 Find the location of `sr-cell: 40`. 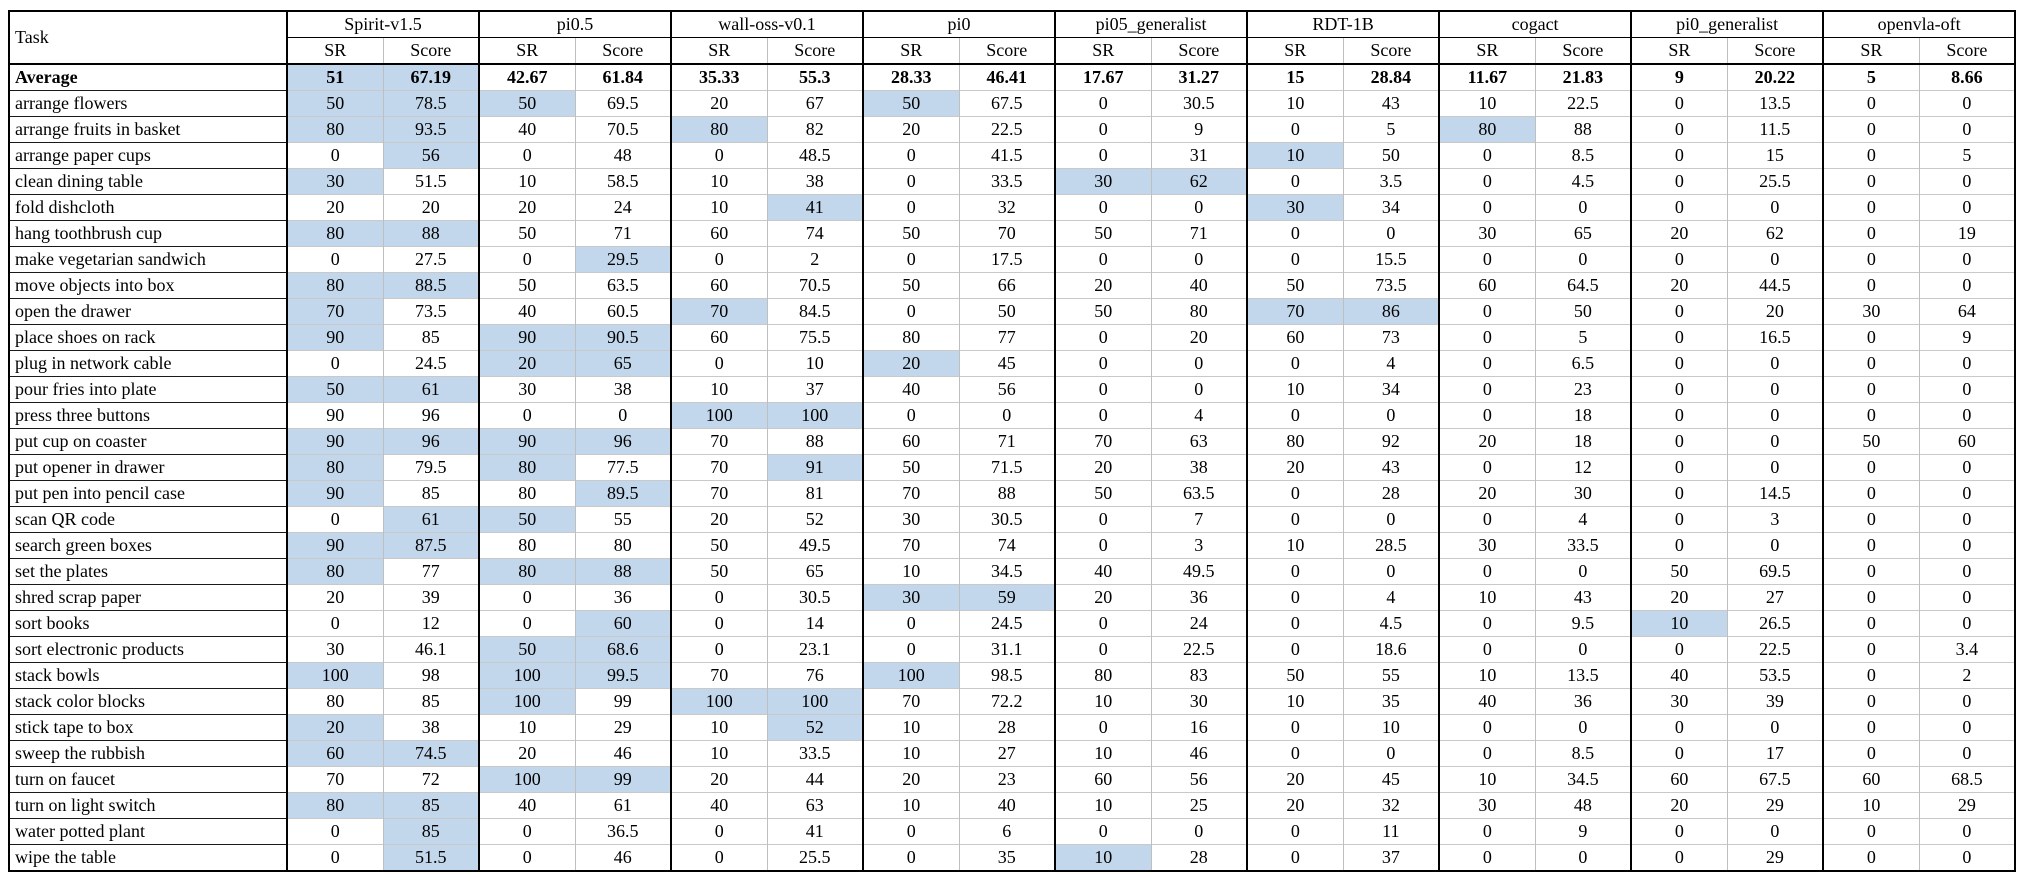

sr-cell: 40 is located at coordinates (527, 805).